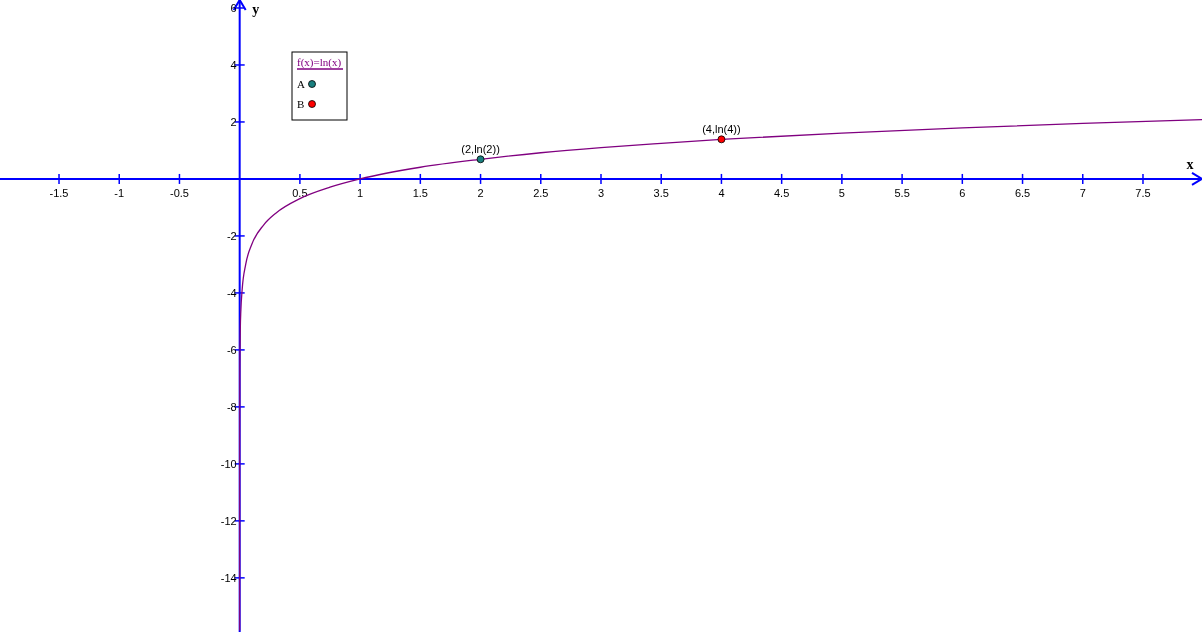 Image resolution: width=1202 pixels, height=632 pixels. What do you see at coordinates (228, 577) in the screenshot?
I see `y-tick-label: -14` at bounding box center [228, 577].